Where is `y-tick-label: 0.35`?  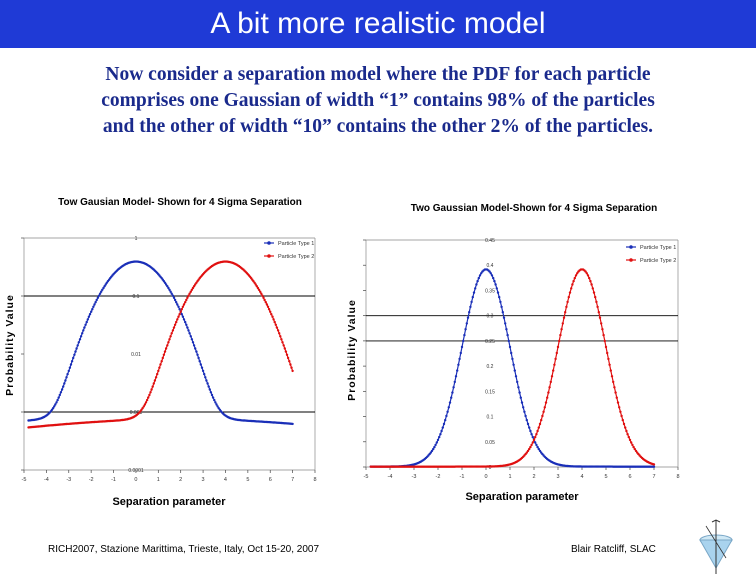
y-tick-label: 0.35 is located at coordinates (490, 291).